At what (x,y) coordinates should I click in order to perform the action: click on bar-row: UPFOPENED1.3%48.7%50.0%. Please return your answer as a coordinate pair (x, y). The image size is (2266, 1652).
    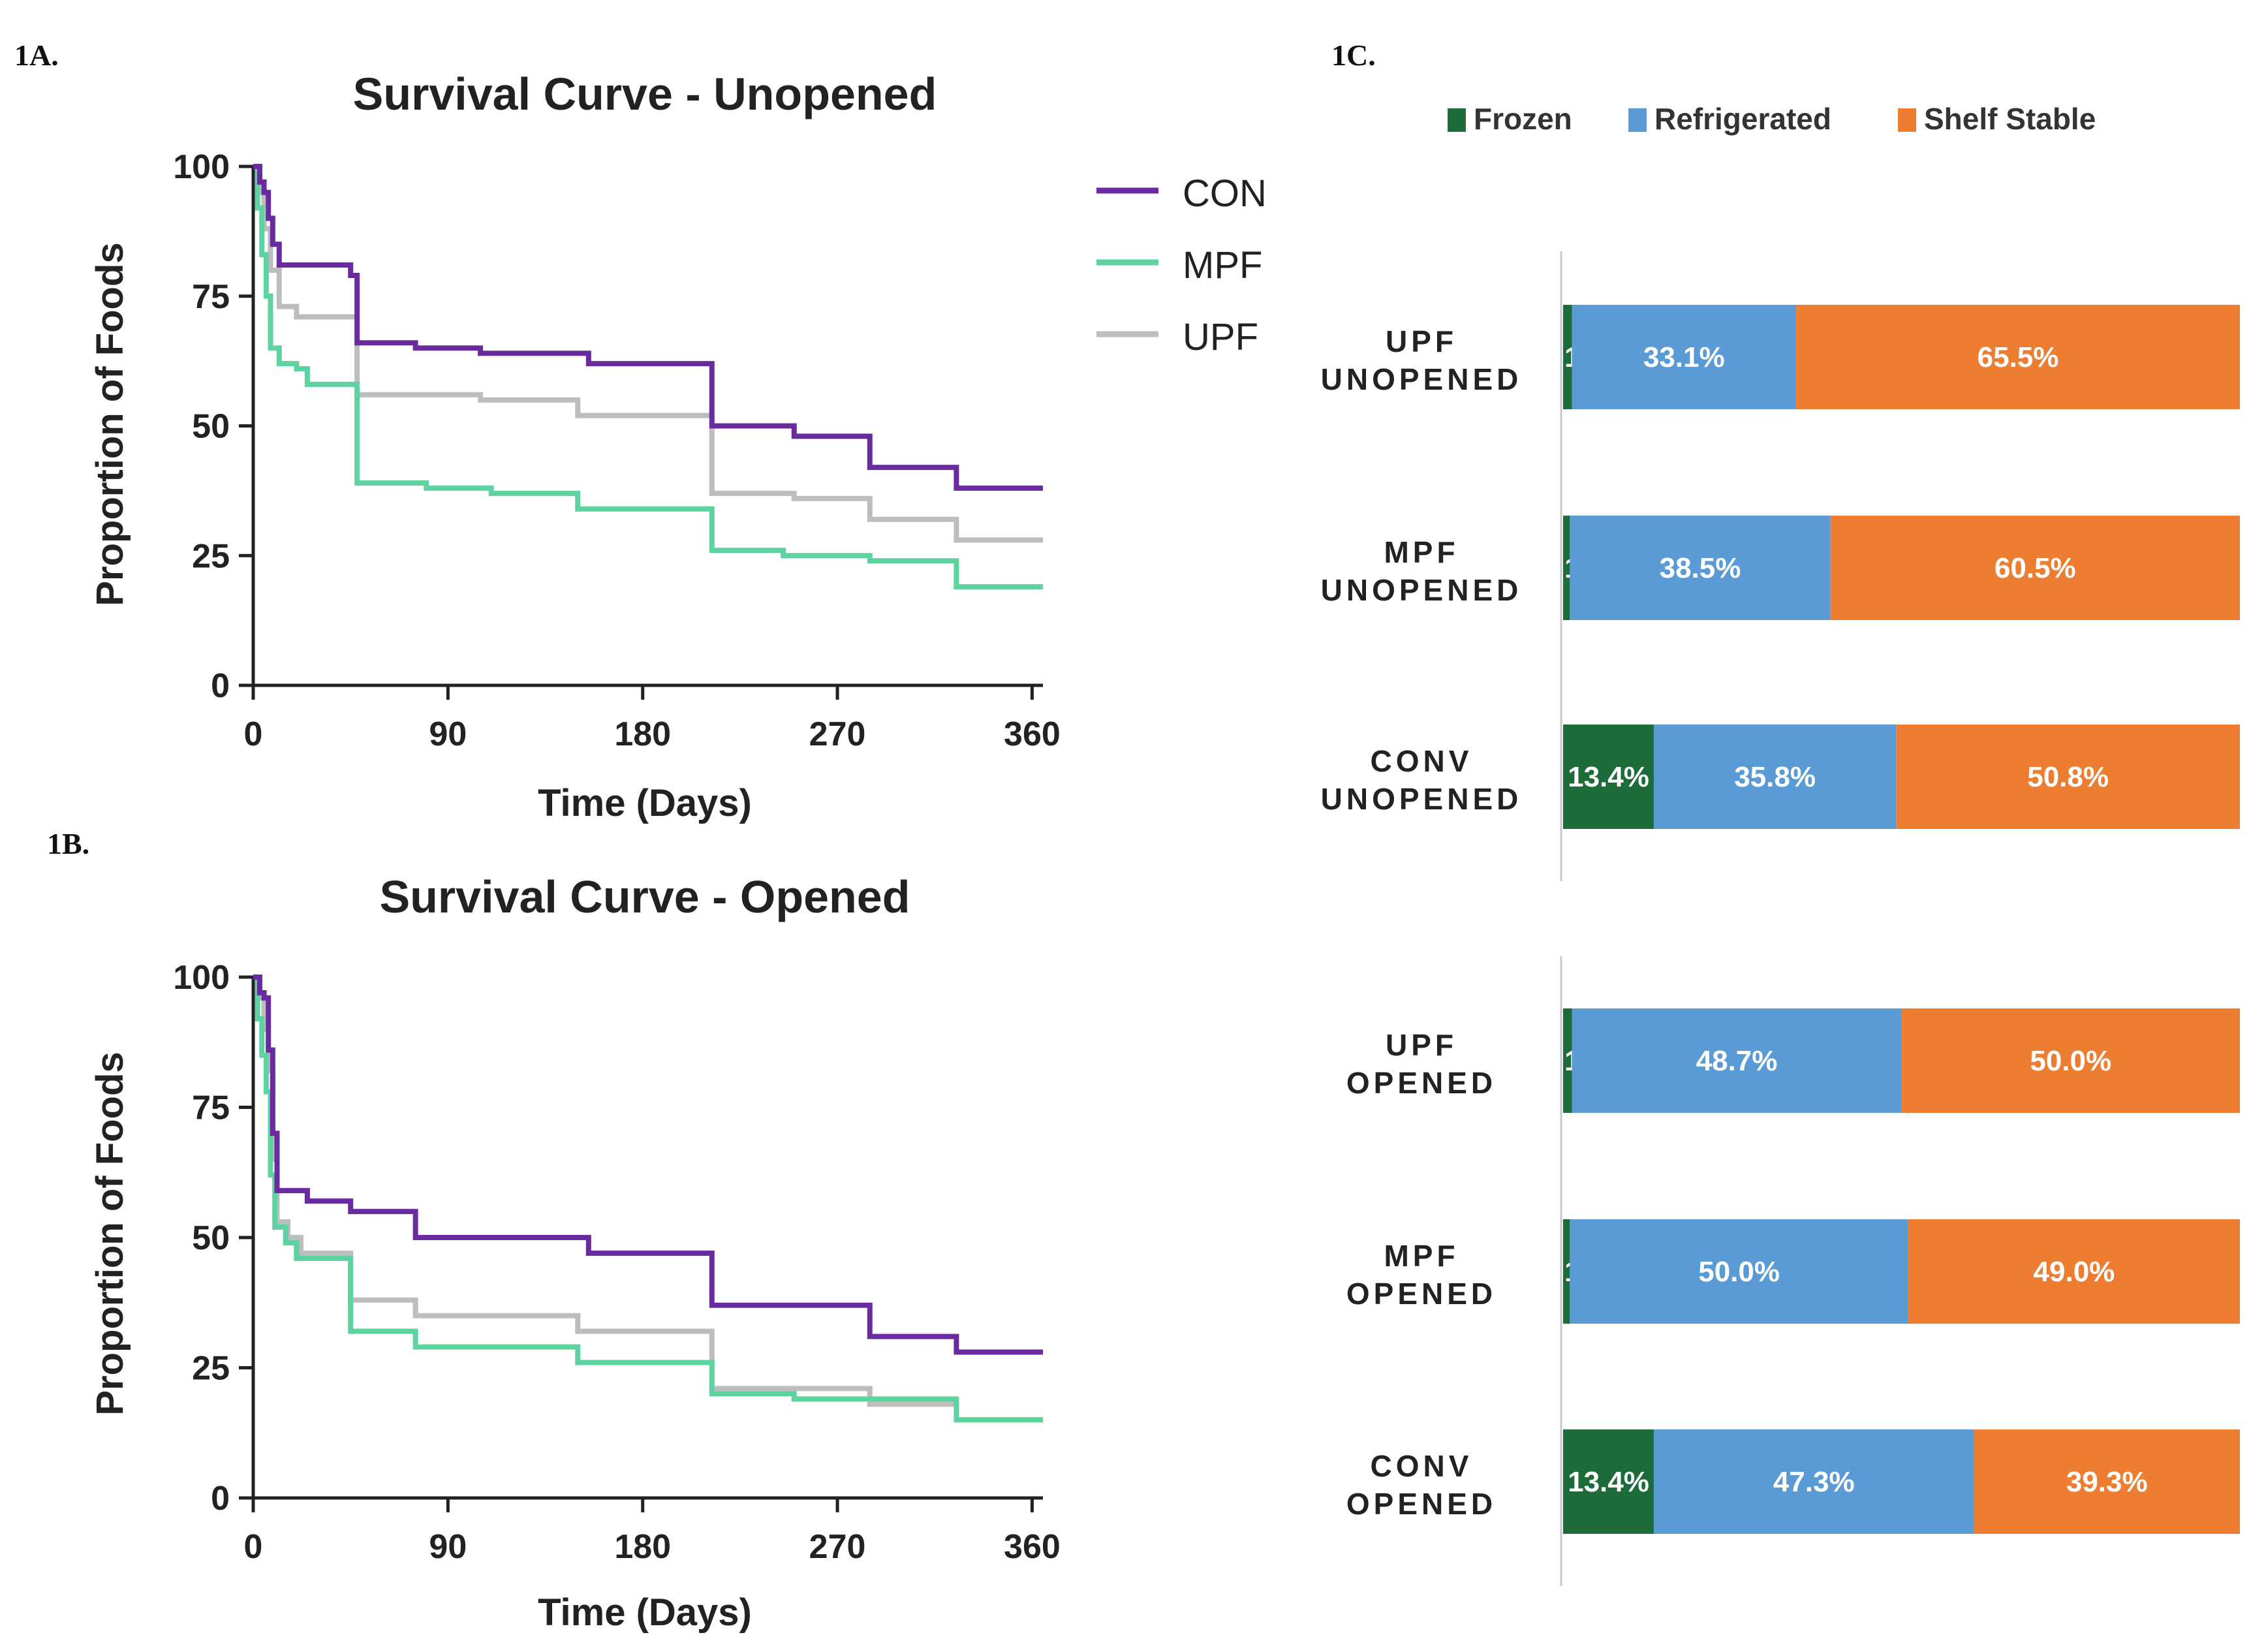
    Looking at the image, I should click on (1793, 1060).